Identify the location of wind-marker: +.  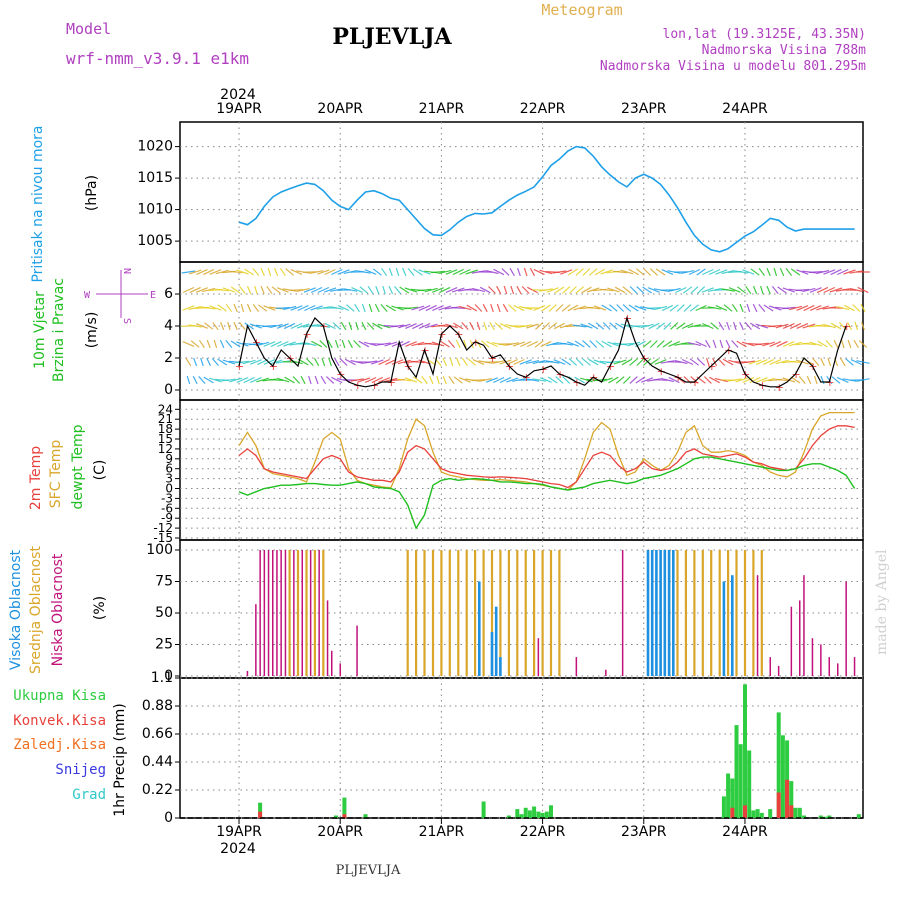
(846, 326).